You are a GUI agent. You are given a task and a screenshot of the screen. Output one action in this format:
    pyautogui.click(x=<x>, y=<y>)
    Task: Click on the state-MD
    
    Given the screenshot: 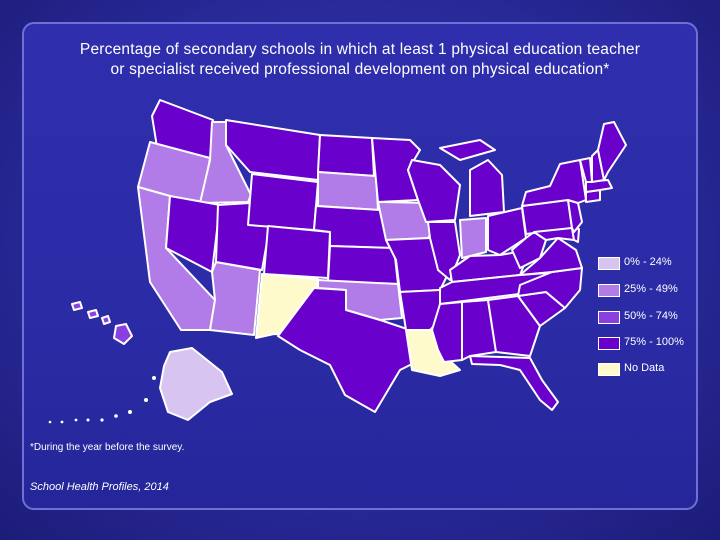 What is the action you would take?
    pyautogui.click(x=554, y=234)
    